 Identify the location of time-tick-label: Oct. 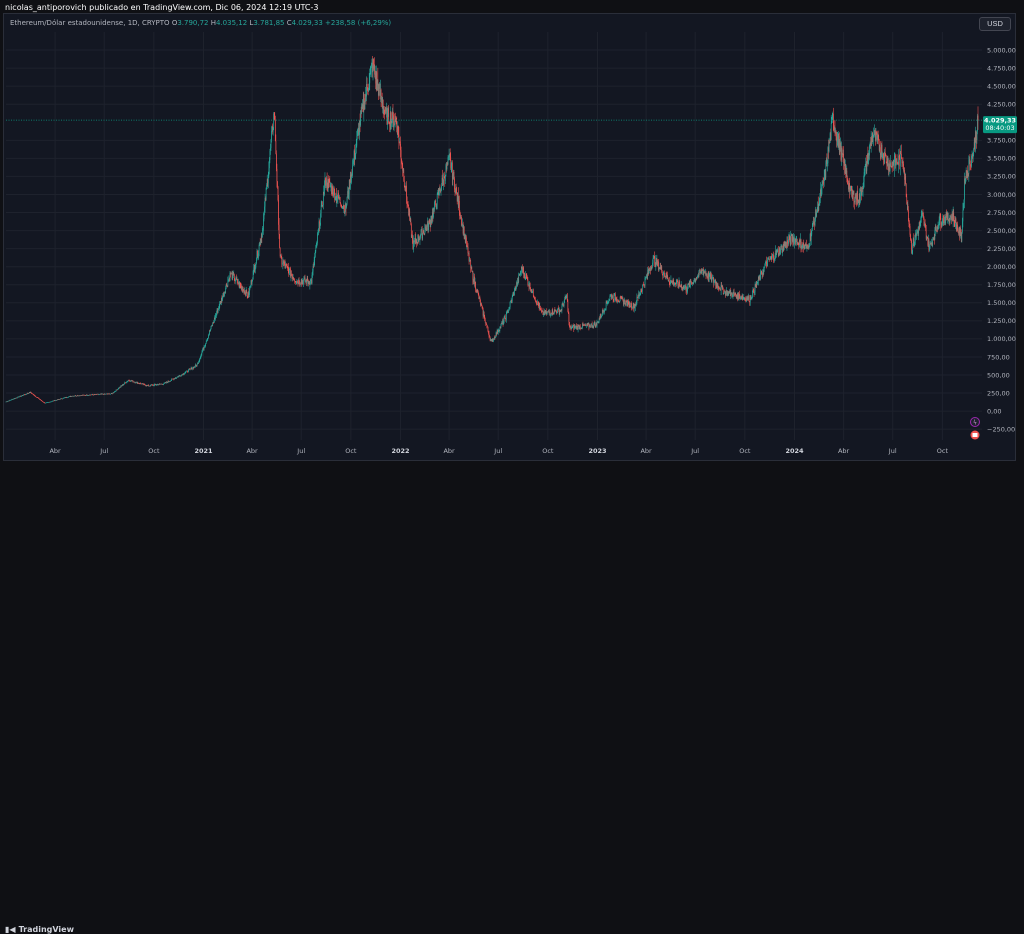
(943, 451).